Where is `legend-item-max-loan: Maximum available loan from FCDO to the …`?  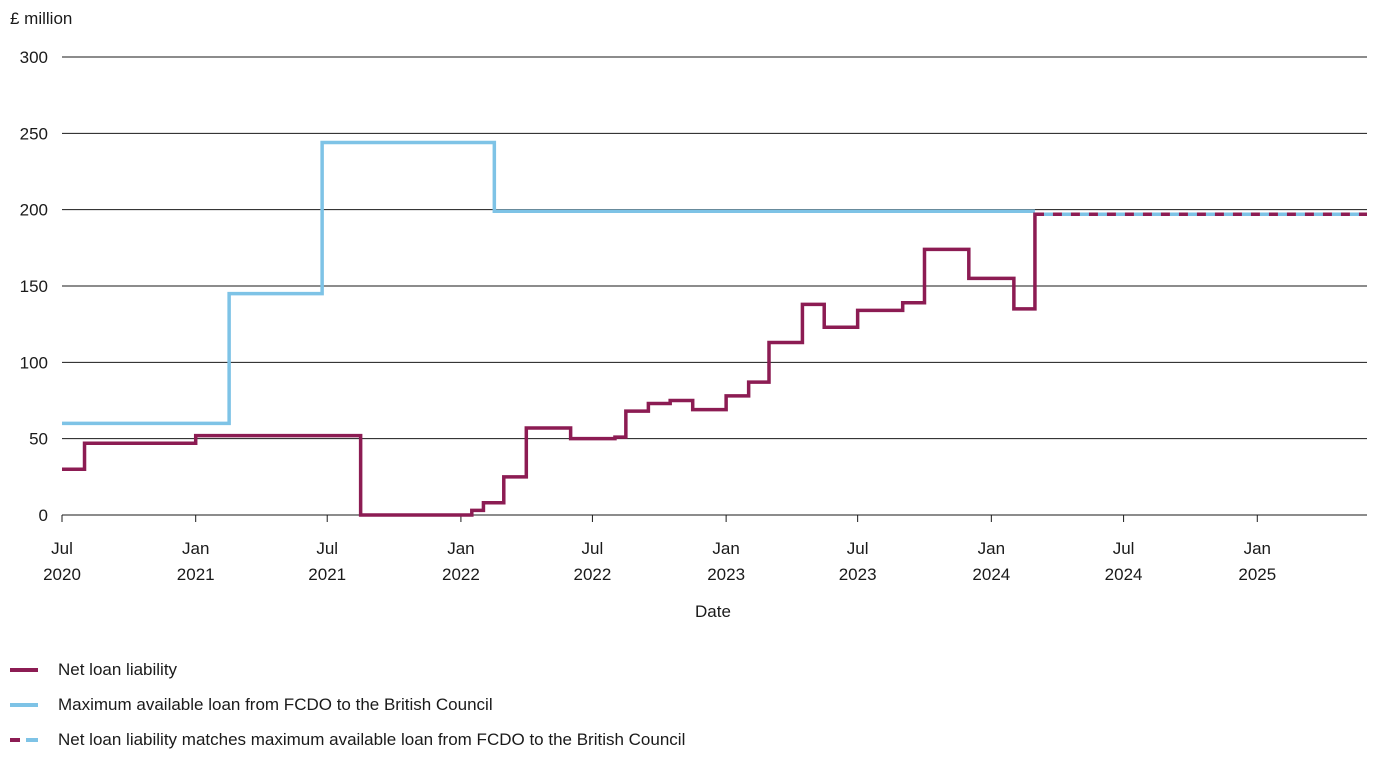 legend-item-max-loan: Maximum available loan from FCDO to the … is located at coordinates (347, 704).